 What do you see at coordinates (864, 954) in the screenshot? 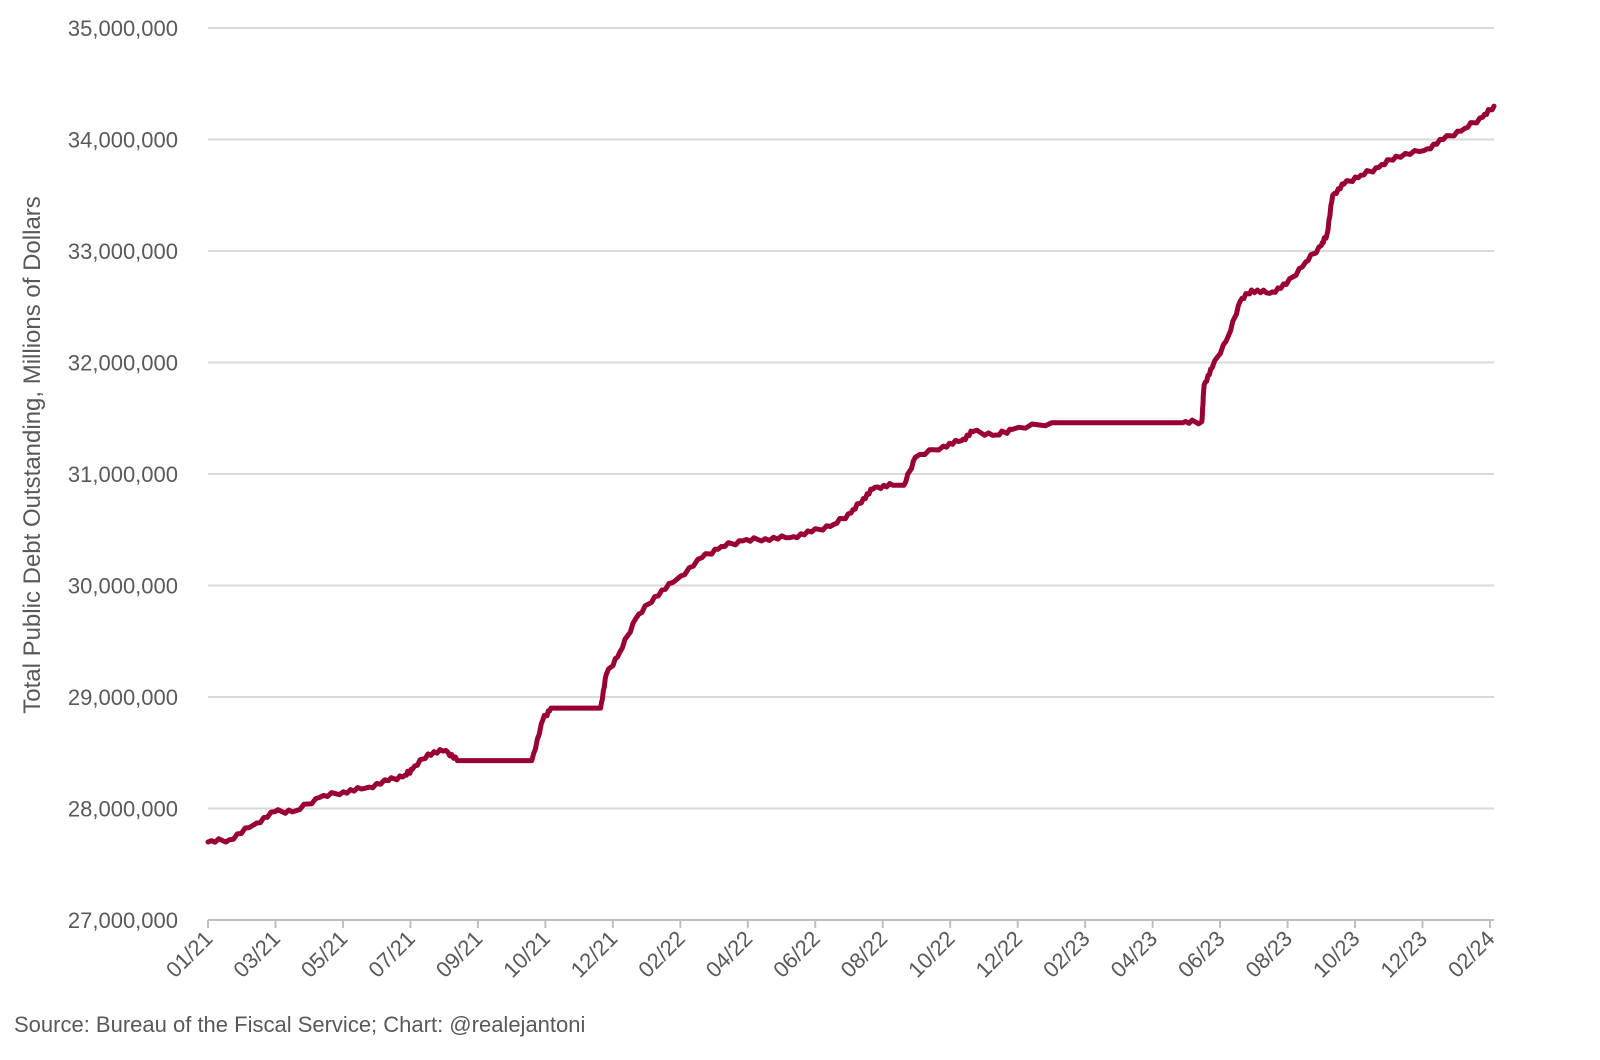
I see `x-tick-label: 08/22` at bounding box center [864, 954].